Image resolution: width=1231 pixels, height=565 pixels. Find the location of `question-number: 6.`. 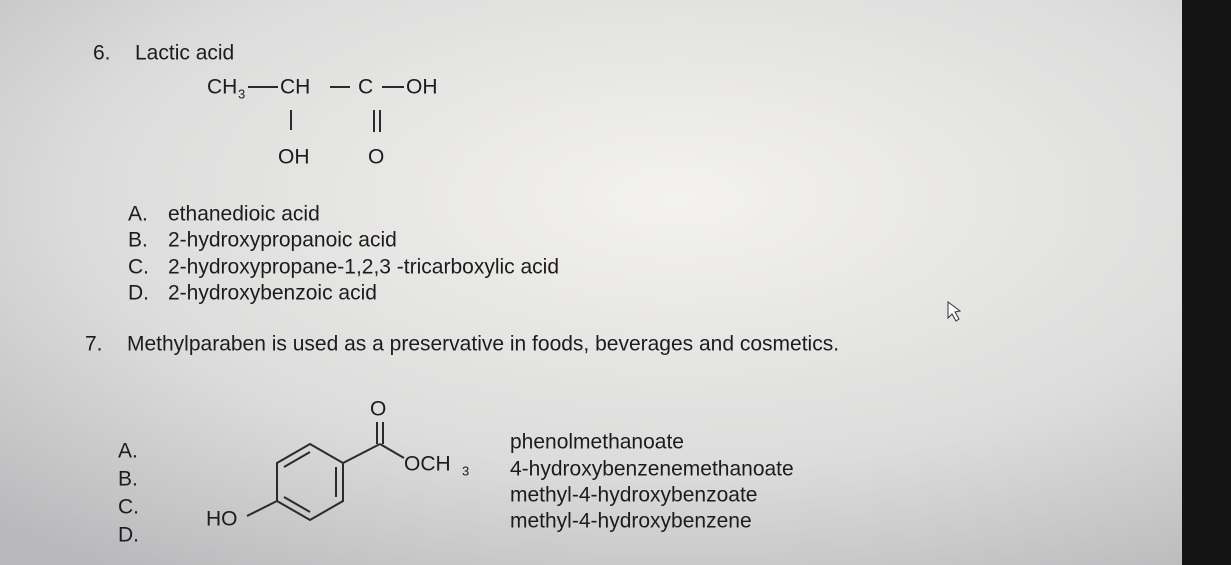

question-number: 6. is located at coordinates (102, 53).